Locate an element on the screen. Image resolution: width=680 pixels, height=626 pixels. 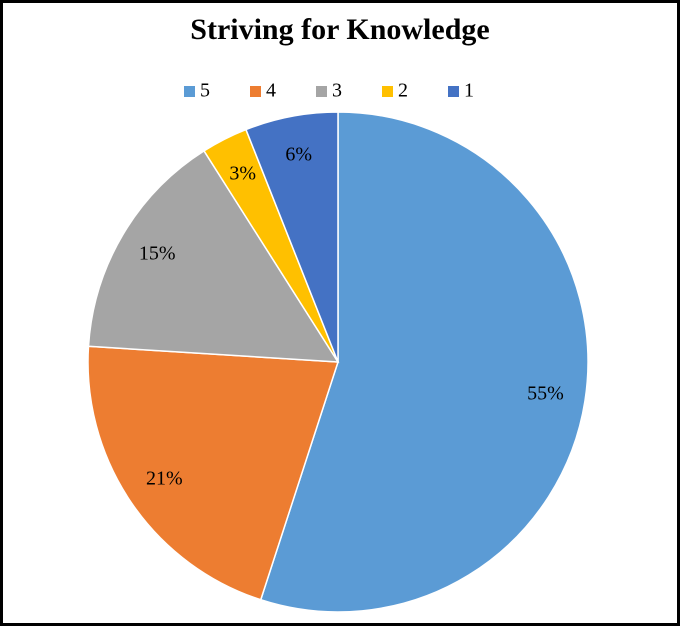
data-label: 3% is located at coordinates (242, 173).